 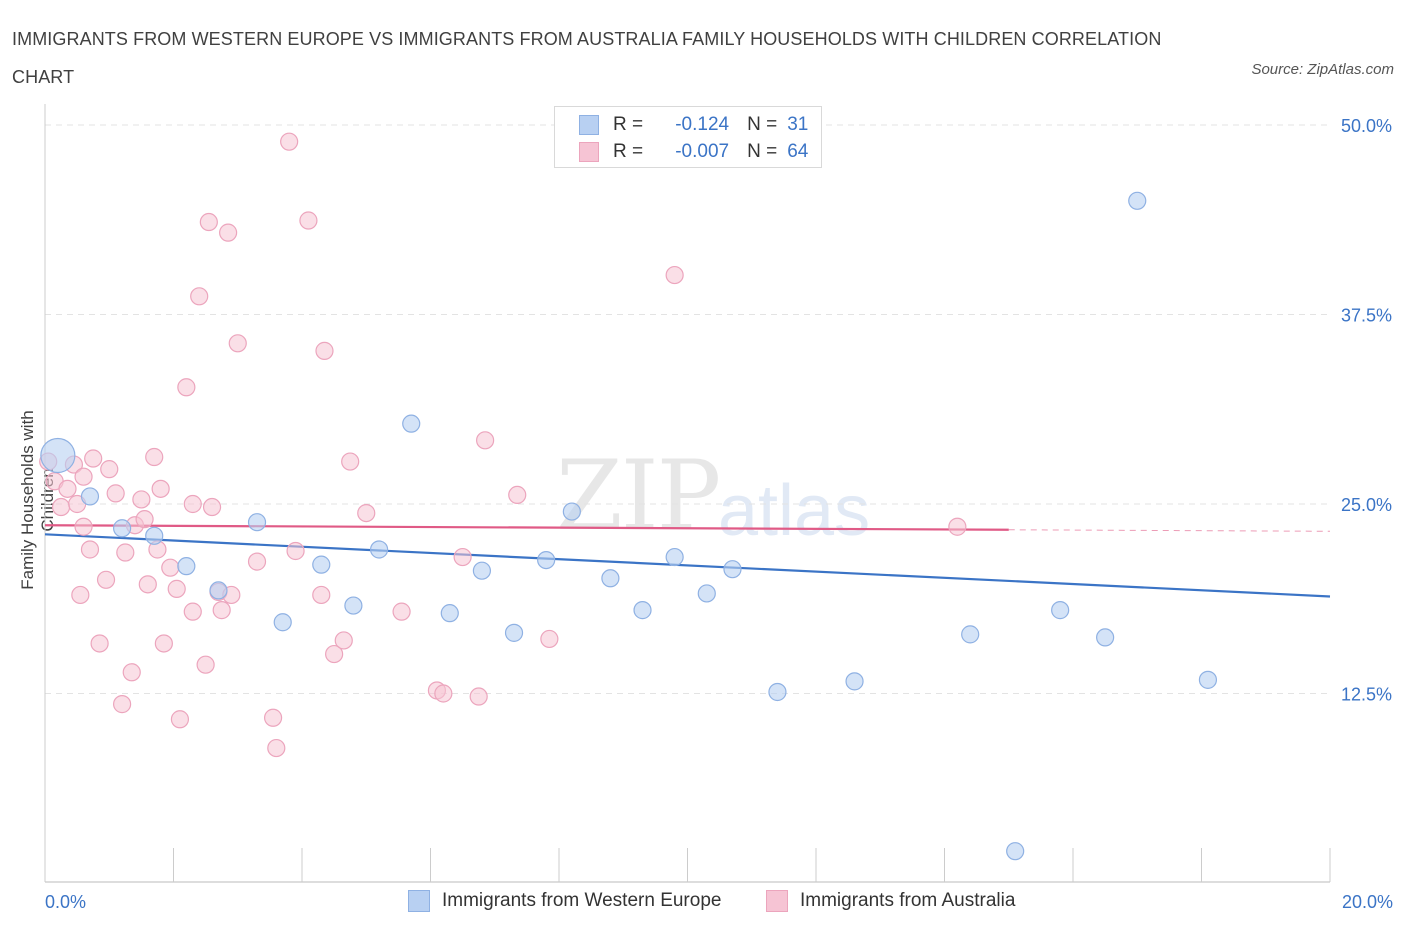 I want to click on legend-item-western-europe: Immigrants from Western Europe, so click(x=564, y=901).